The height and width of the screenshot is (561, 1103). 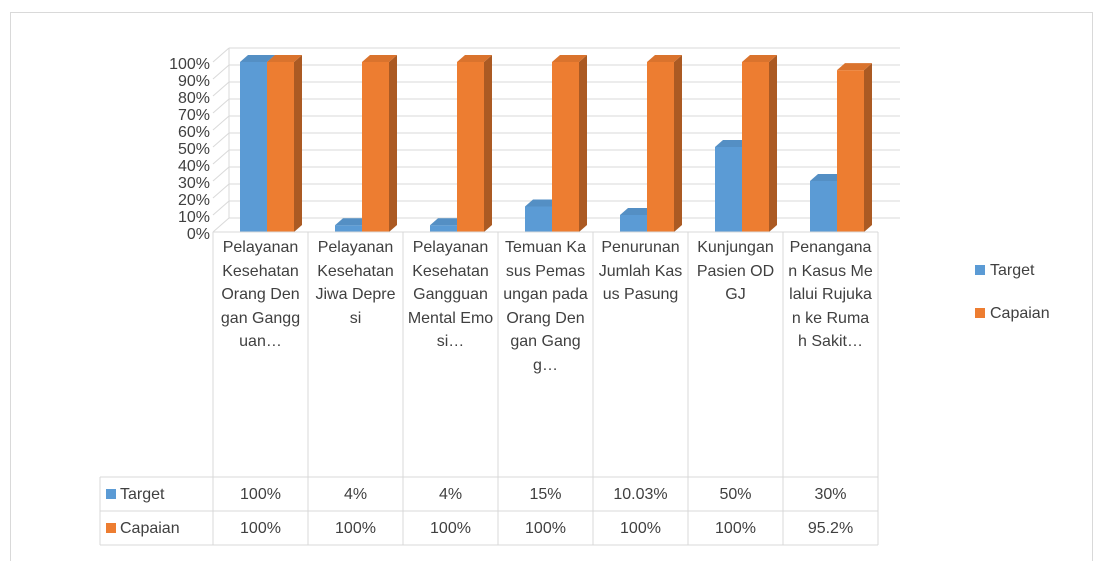 What do you see at coordinates (189, 64) in the screenshot?
I see `y-tick-label: 100%` at bounding box center [189, 64].